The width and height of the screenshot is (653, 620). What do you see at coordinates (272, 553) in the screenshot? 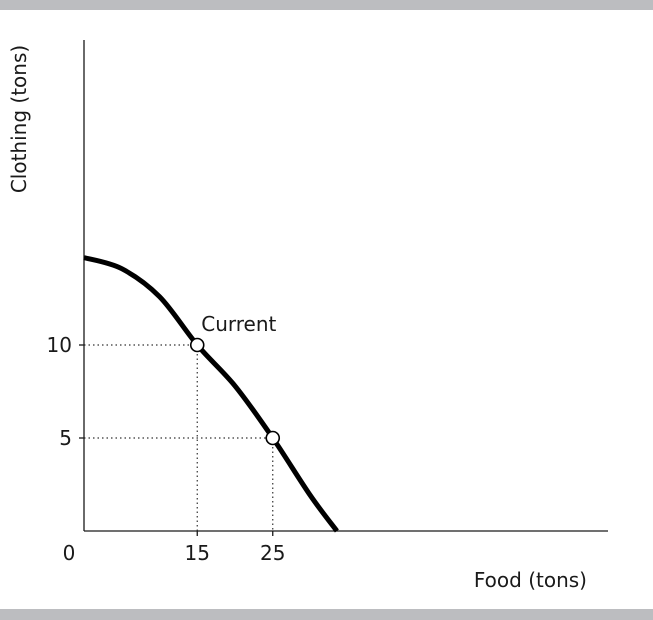
I see `x-tick-label-25: 25` at bounding box center [272, 553].